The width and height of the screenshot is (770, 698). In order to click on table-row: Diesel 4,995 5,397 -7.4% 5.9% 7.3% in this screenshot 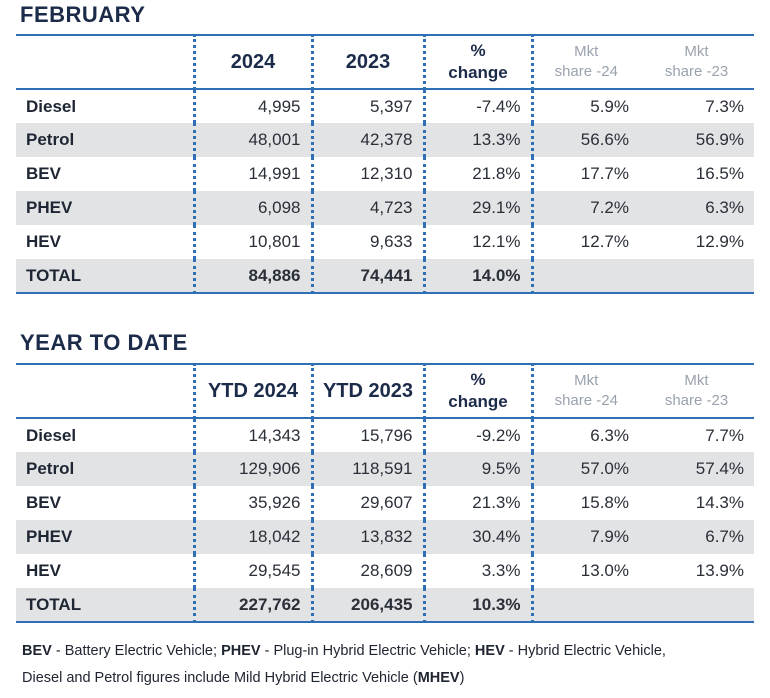, I will do `click(385, 106)`.